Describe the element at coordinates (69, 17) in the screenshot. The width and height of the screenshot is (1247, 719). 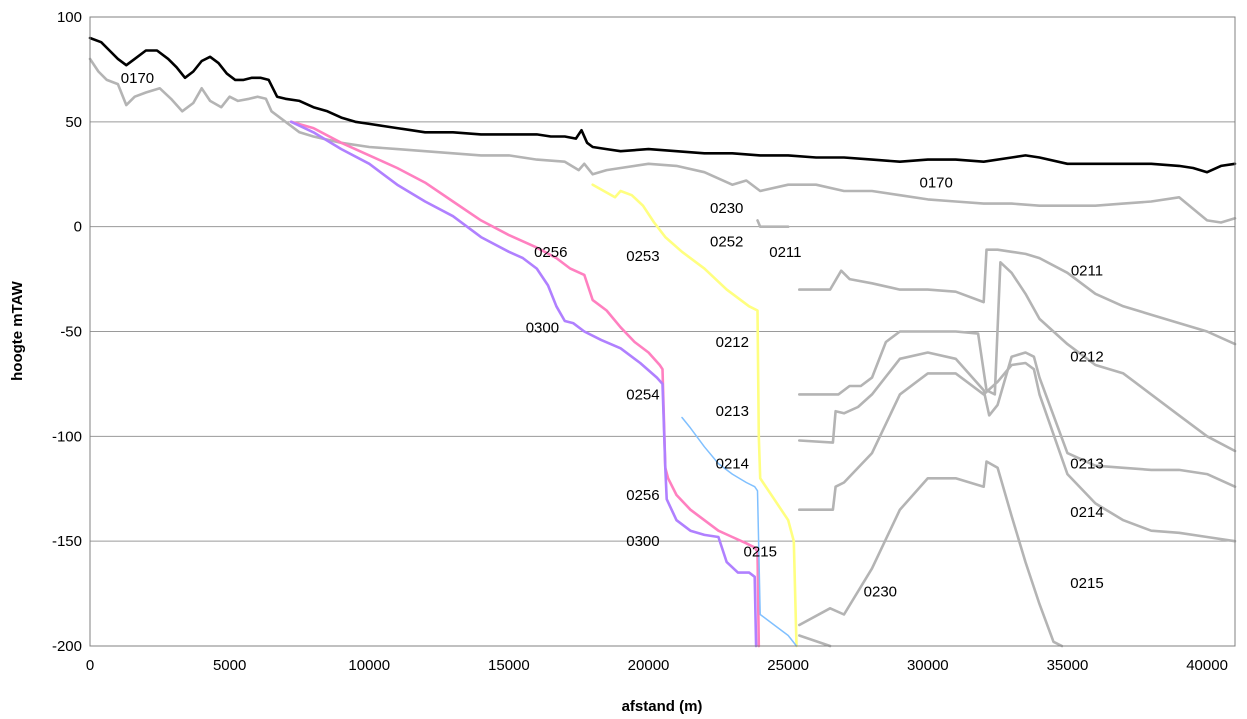
I see `y-tick-label: 100` at that location.